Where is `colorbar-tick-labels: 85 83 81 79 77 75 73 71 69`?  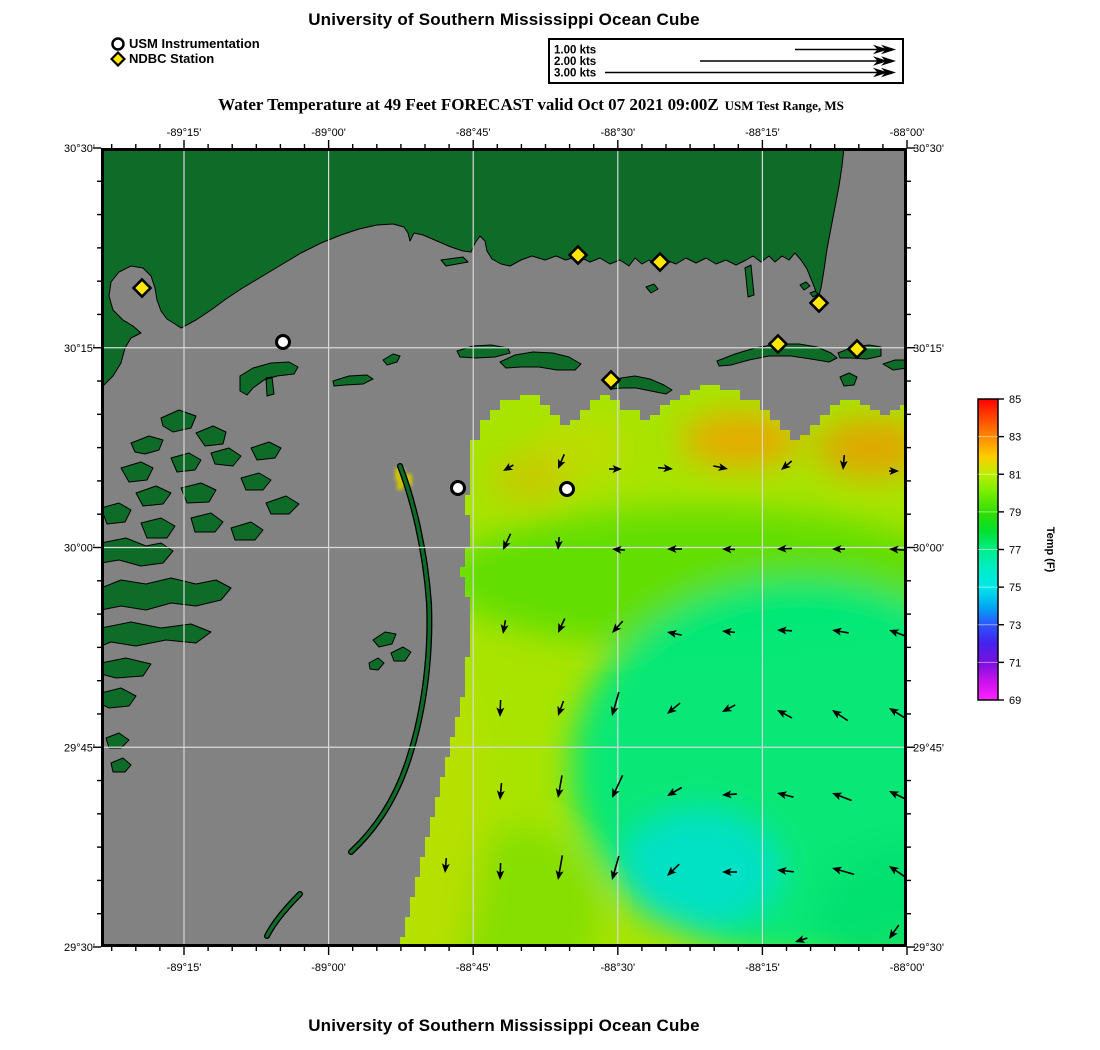
colorbar-tick-labels: 85 83 81 79 77 75 73 71 69 is located at coordinates (1015, 550).